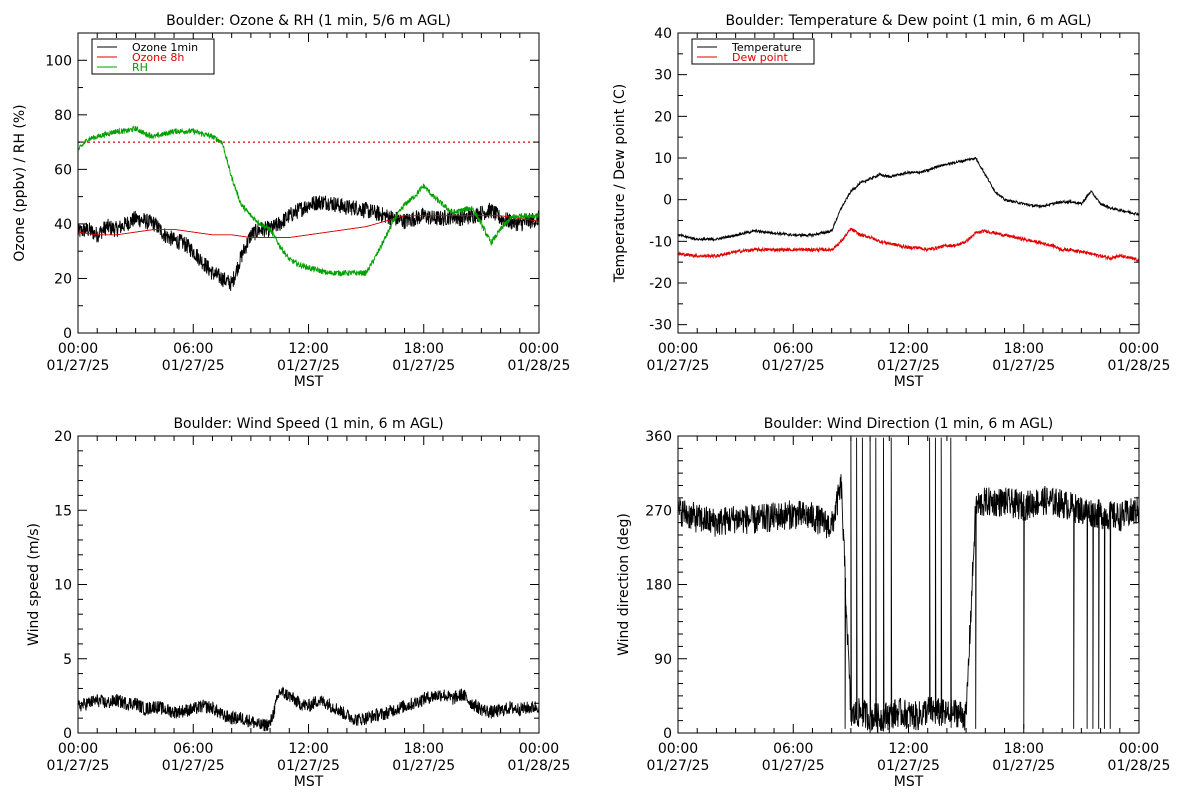 The image size is (1200, 800). What do you see at coordinates (63, 170) in the screenshot?
I see `y-tick-label: 60` at bounding box center [63, 170].